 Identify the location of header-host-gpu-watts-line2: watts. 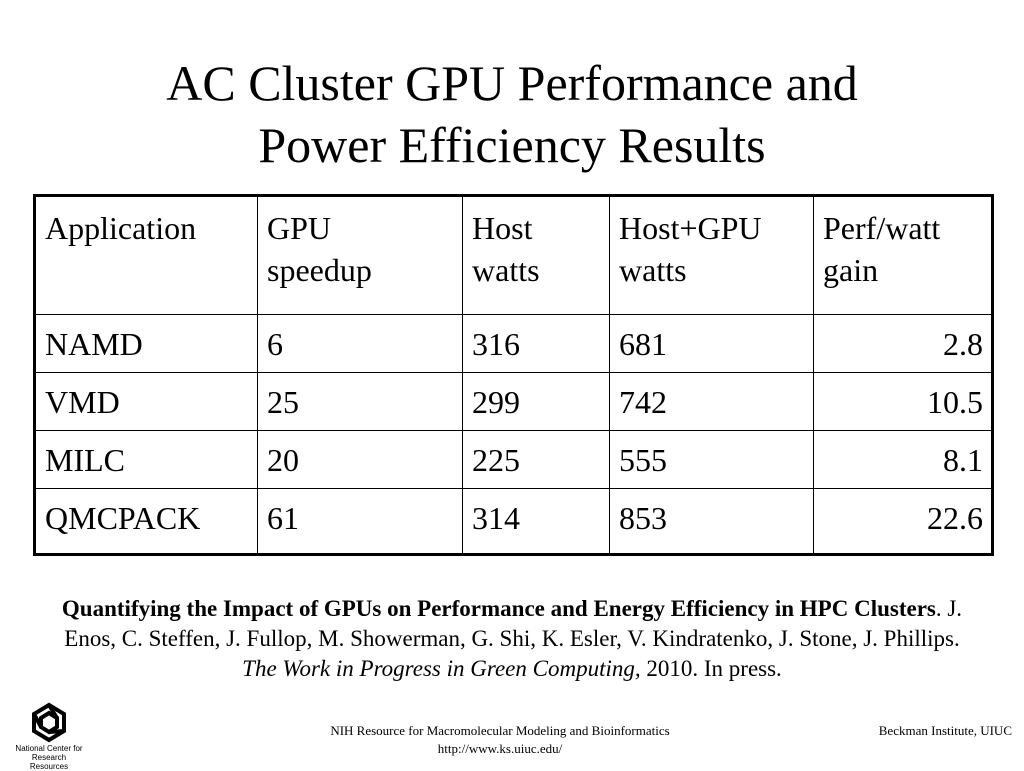
(653, 270).